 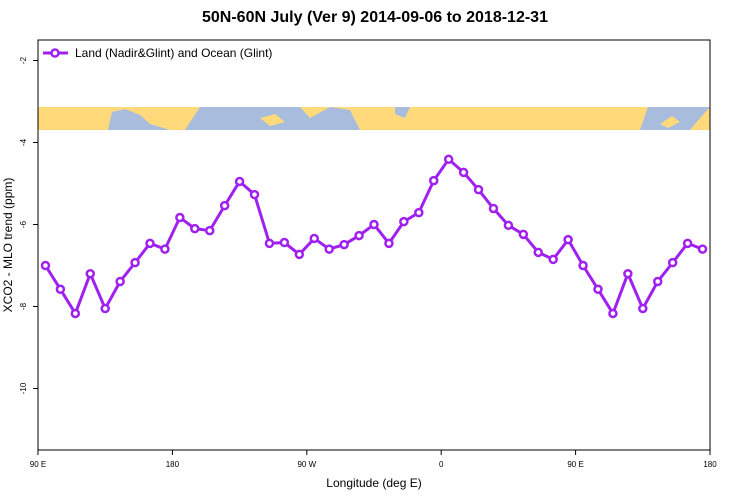 What do you see at coordinates (23, 388) in the screenshot?
I see `y-tick-label: -10` at bounding box center [23, 388].